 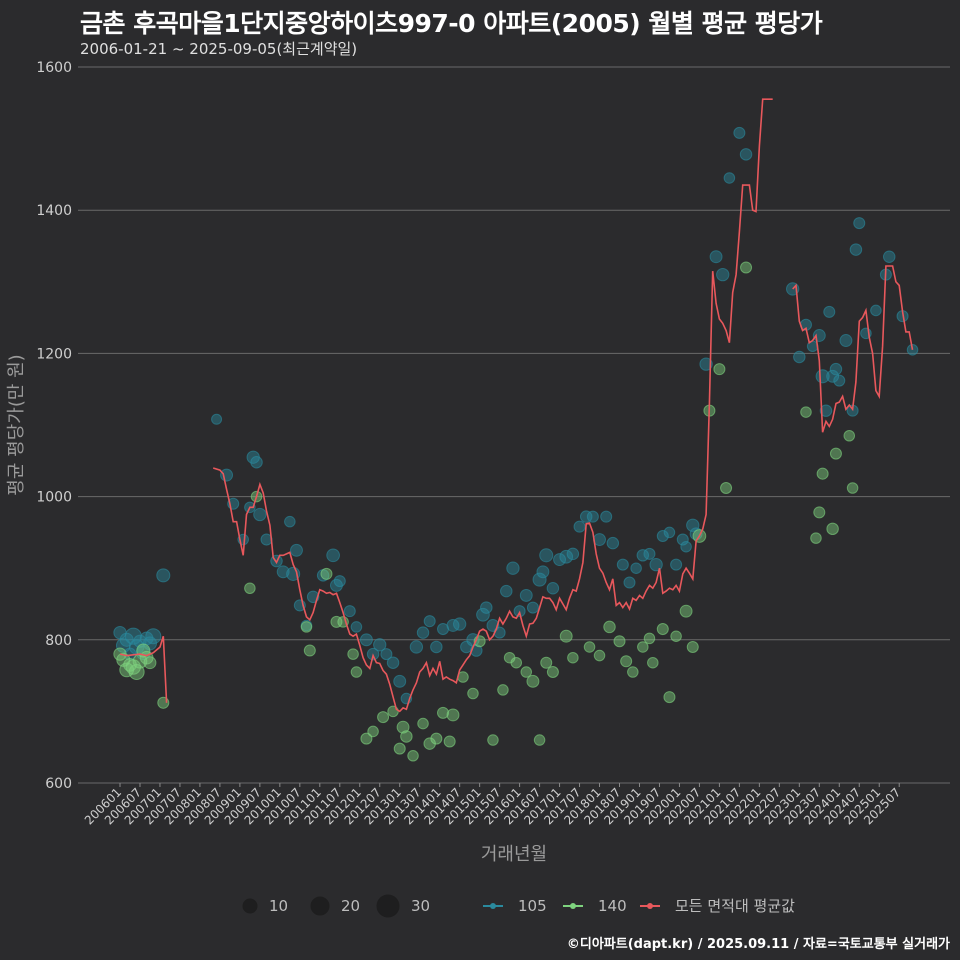 I want to click on legend: 10 20 30 105 140 모든 면적대 평균값, so click(x=518, y=906).